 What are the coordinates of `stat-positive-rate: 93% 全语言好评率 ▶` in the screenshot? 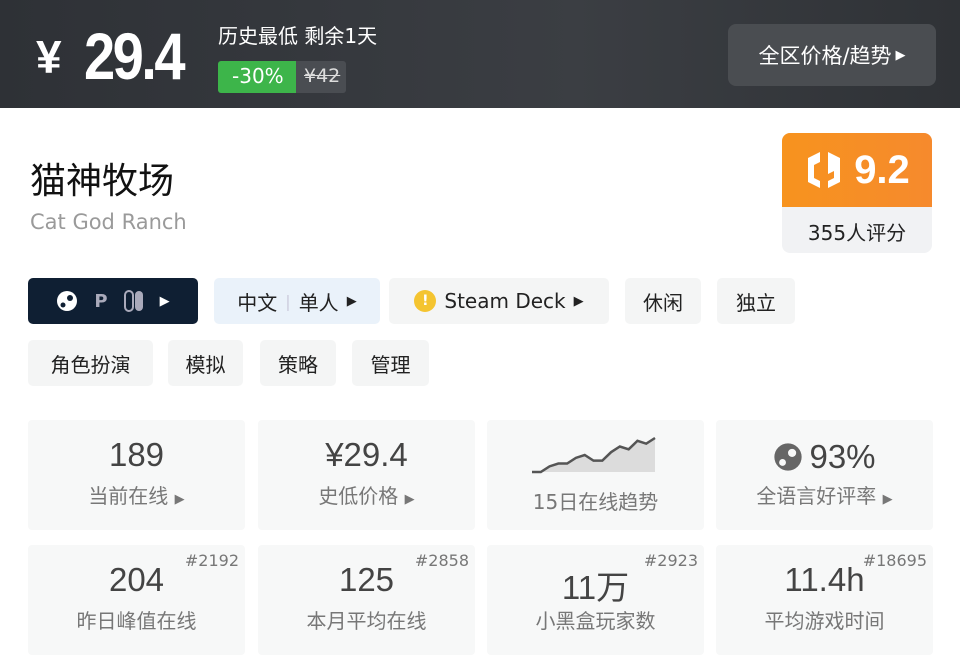 It's located at (824, 475).